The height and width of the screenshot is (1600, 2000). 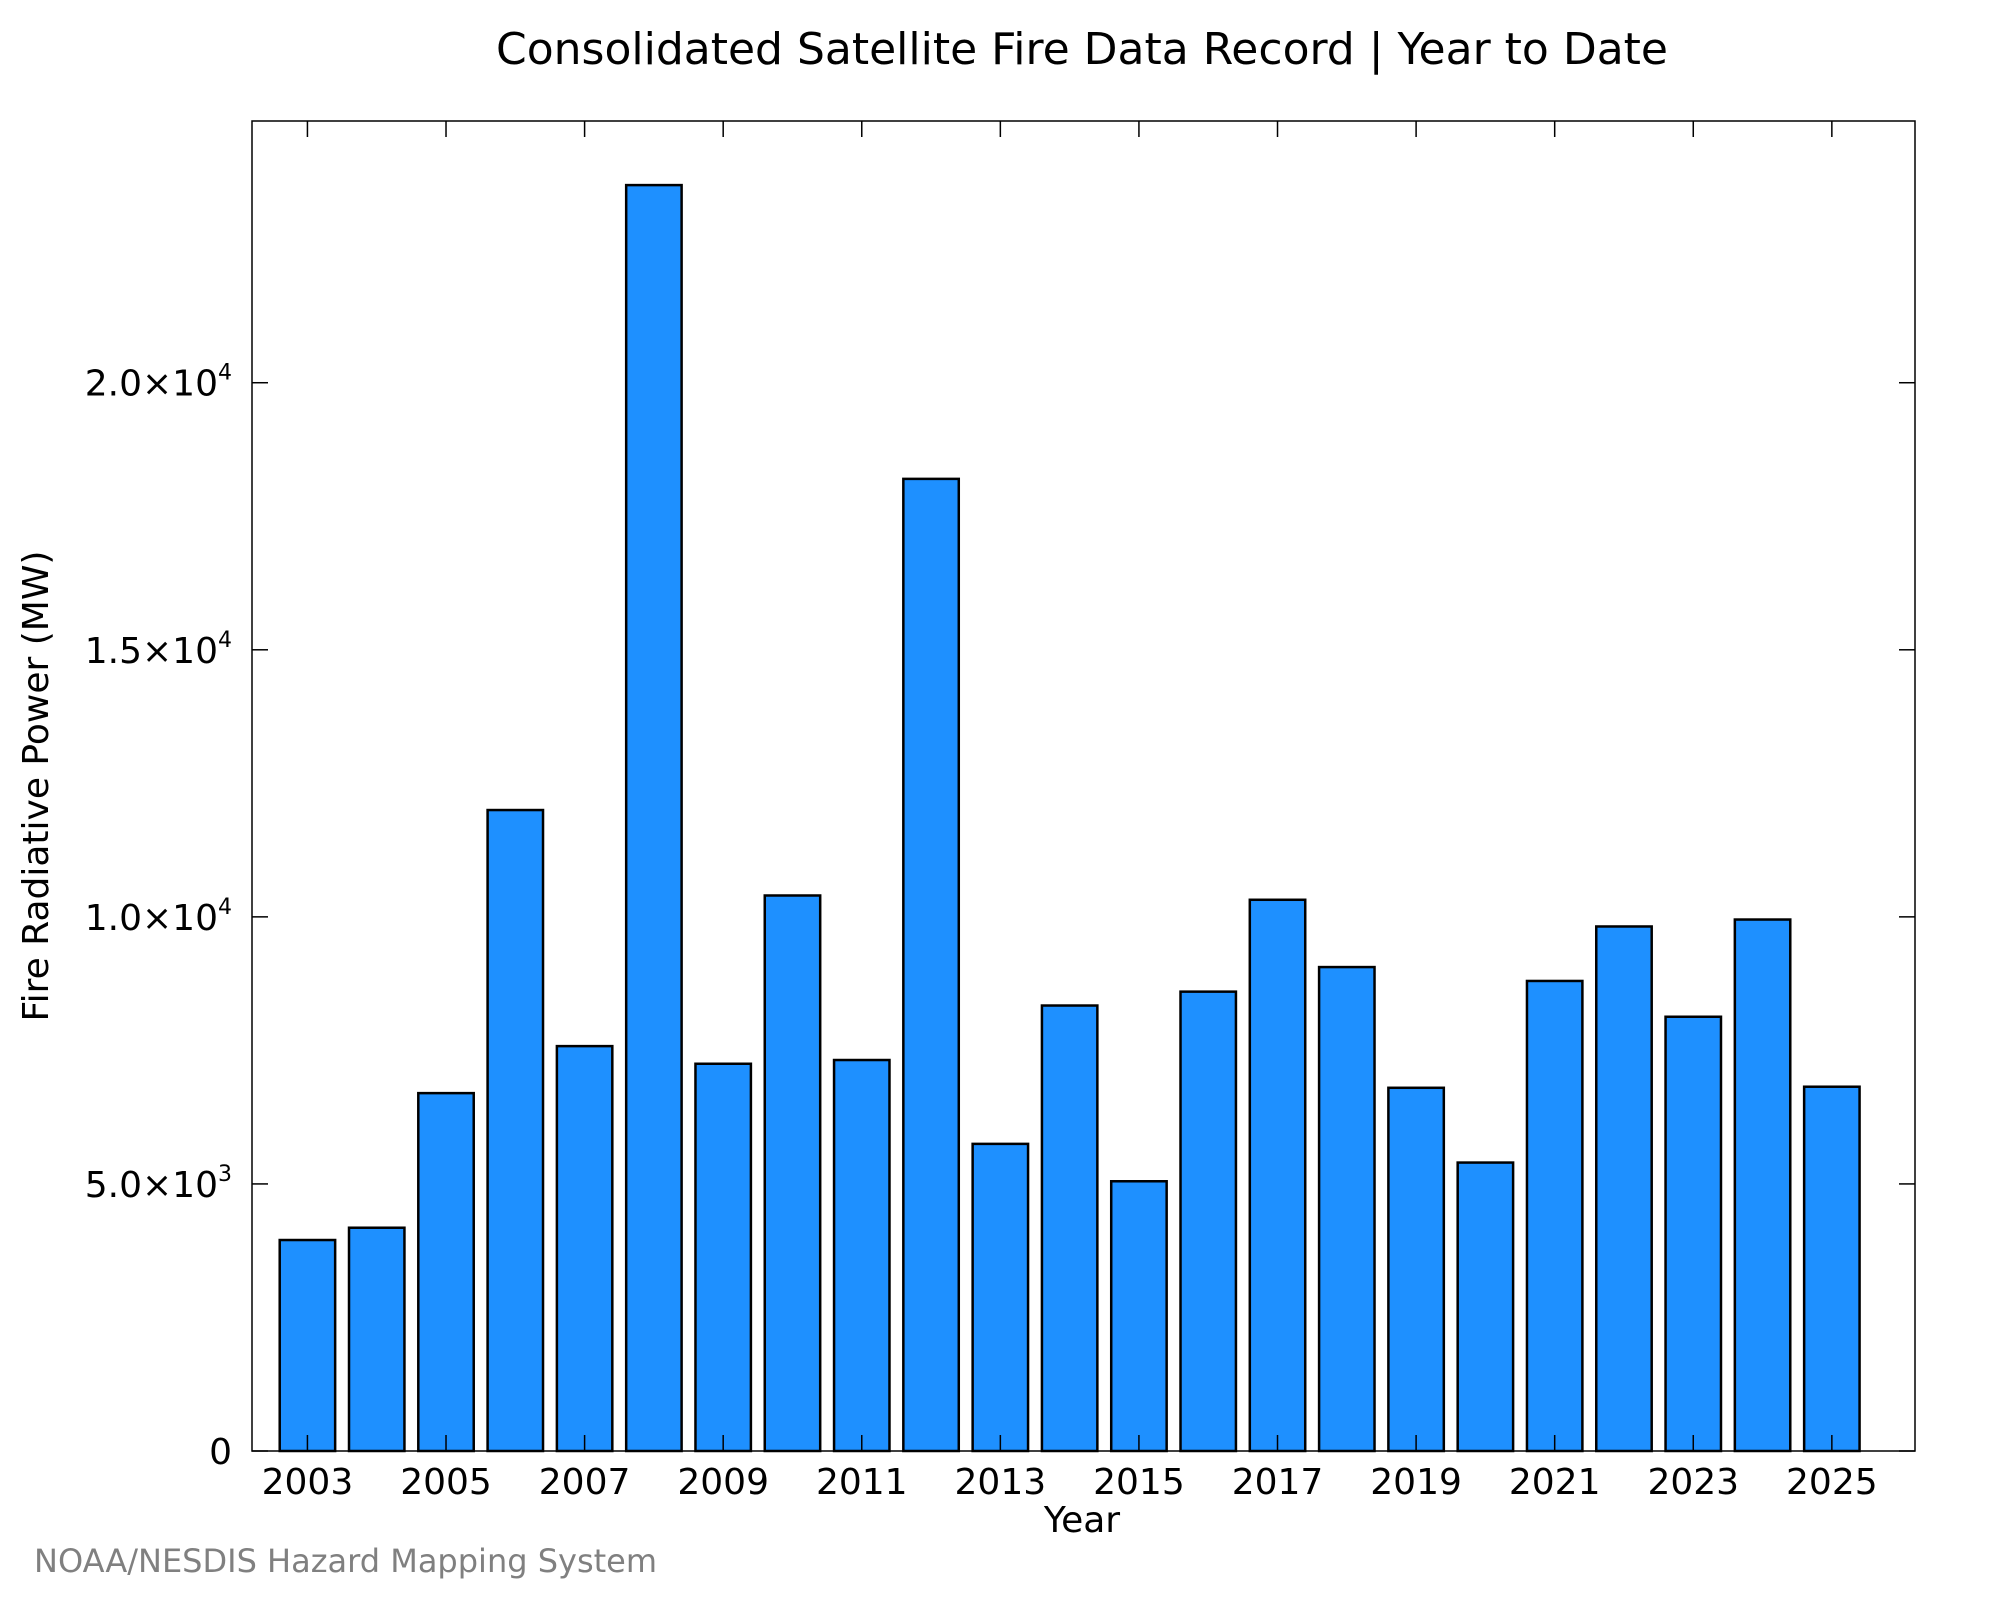 What do you see at coordinates (1081, 1520) in the screenshot?
I see `x-axis-label: Year` at bounding box center [1081, 1520].